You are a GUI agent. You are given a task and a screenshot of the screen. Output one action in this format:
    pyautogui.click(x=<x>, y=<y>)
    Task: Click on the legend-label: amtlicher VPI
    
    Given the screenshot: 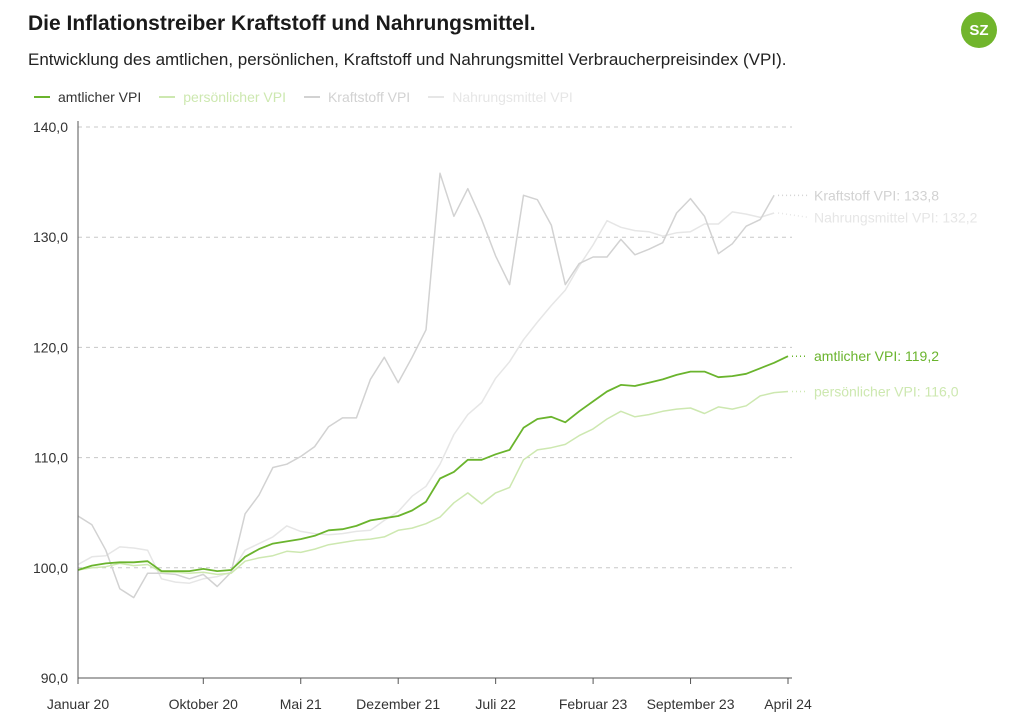 What is the action you would take?
    pyautogui.click(x=100, y=97)
    